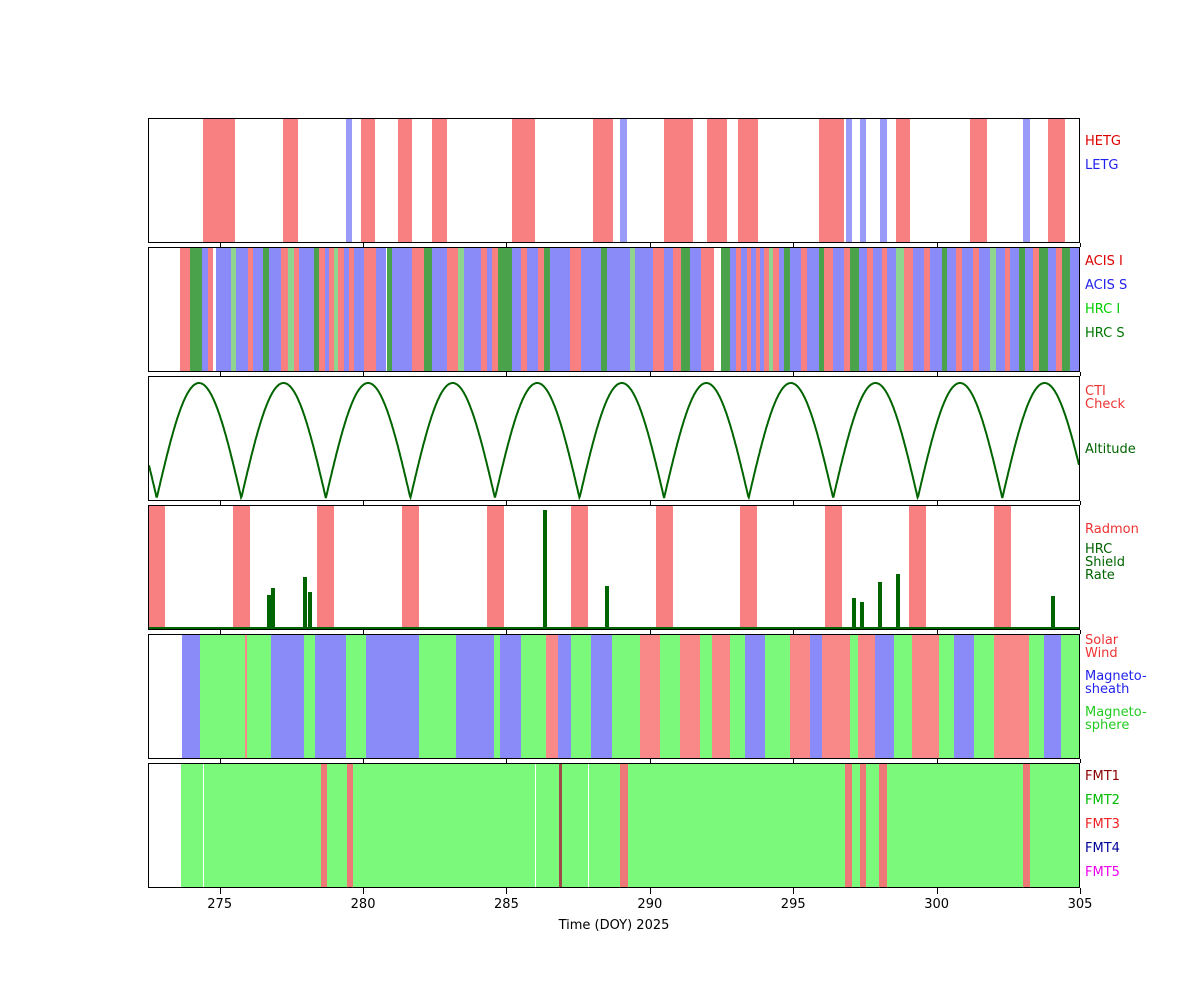 The height and width of the screenshot is (1000, 1200). Describe the element at coordinates (1105, 404) in the screenshot. I see `legend-line: Check` at that location.